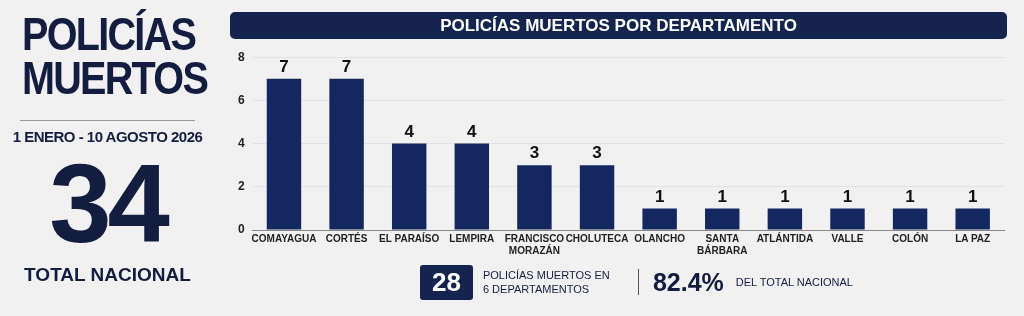 The image size is (1024, 316). Describe the element at coordinates (241, 99) in the screenshot. I see `y-tick-label: 6` at that location.